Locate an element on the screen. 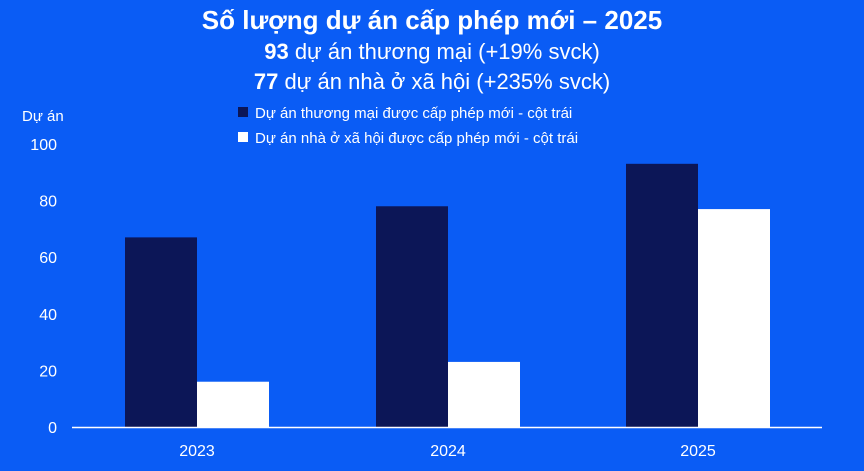 The width and height of the screenshot is (864, 471). subtitle-social-housing-count: 77 is located at coordinates (266, 81).